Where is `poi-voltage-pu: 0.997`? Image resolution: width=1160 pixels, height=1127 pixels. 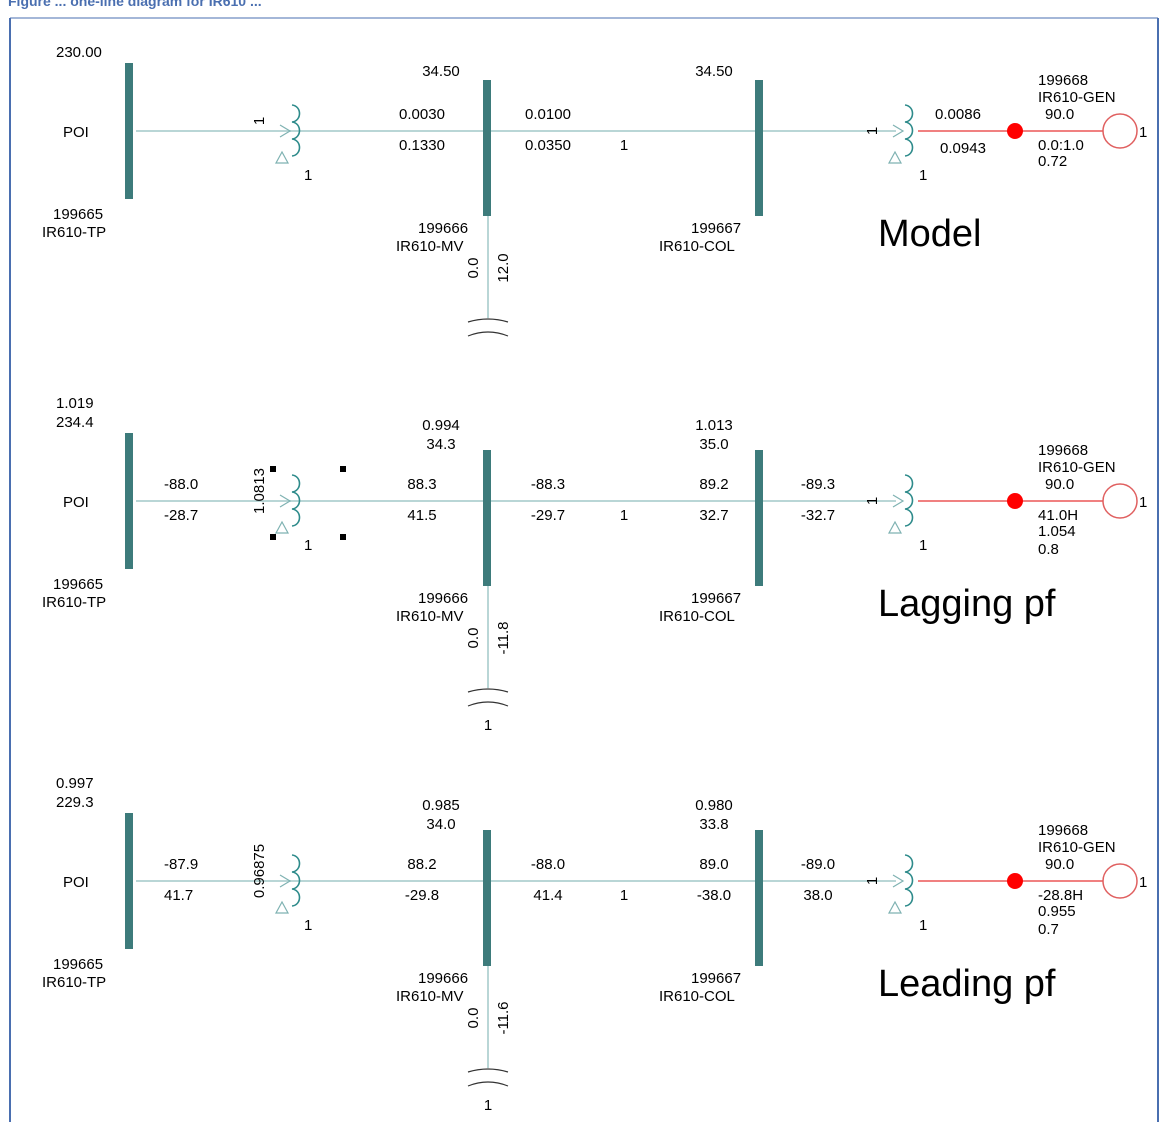
poi-voltage-pu: 0.997 is located at coordinates (75, 783).